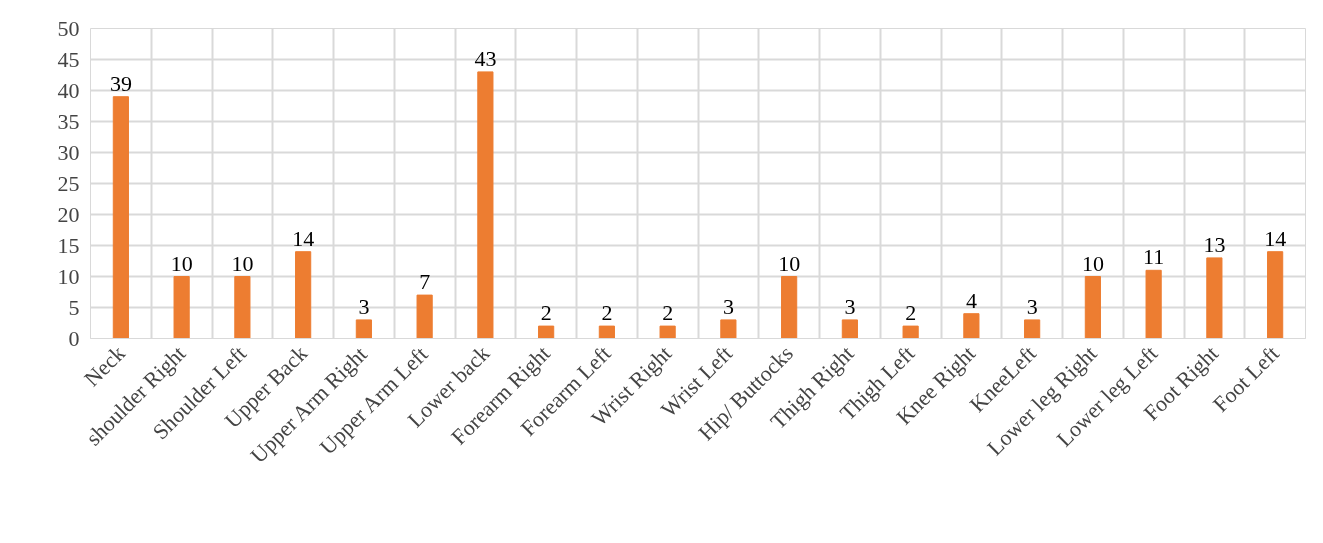  I want to click on y-tick-label: 15, so click(68, 245).